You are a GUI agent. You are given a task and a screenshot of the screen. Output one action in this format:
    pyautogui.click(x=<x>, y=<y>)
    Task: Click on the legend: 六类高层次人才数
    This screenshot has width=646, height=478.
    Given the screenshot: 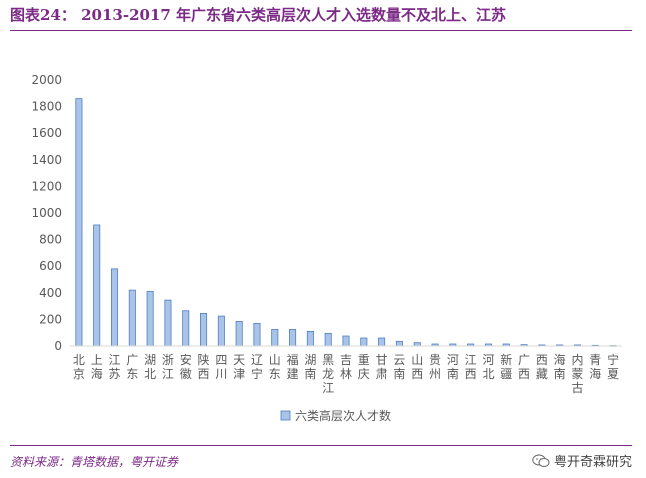 What is the action you would take?
    pyautogui.click(x=335, y=415)
    